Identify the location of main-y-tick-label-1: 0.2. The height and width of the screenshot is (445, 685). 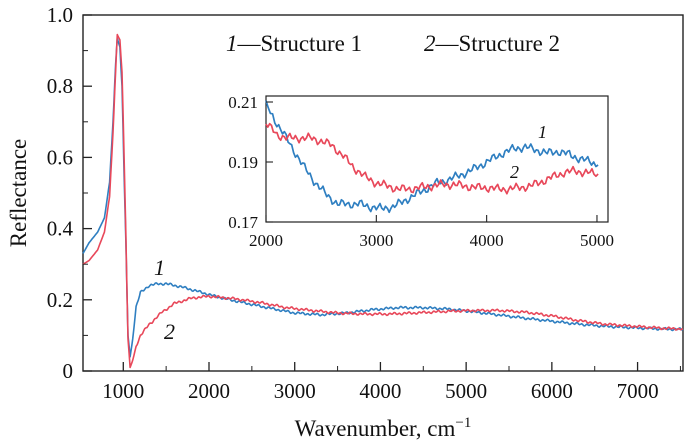
(60, 300).